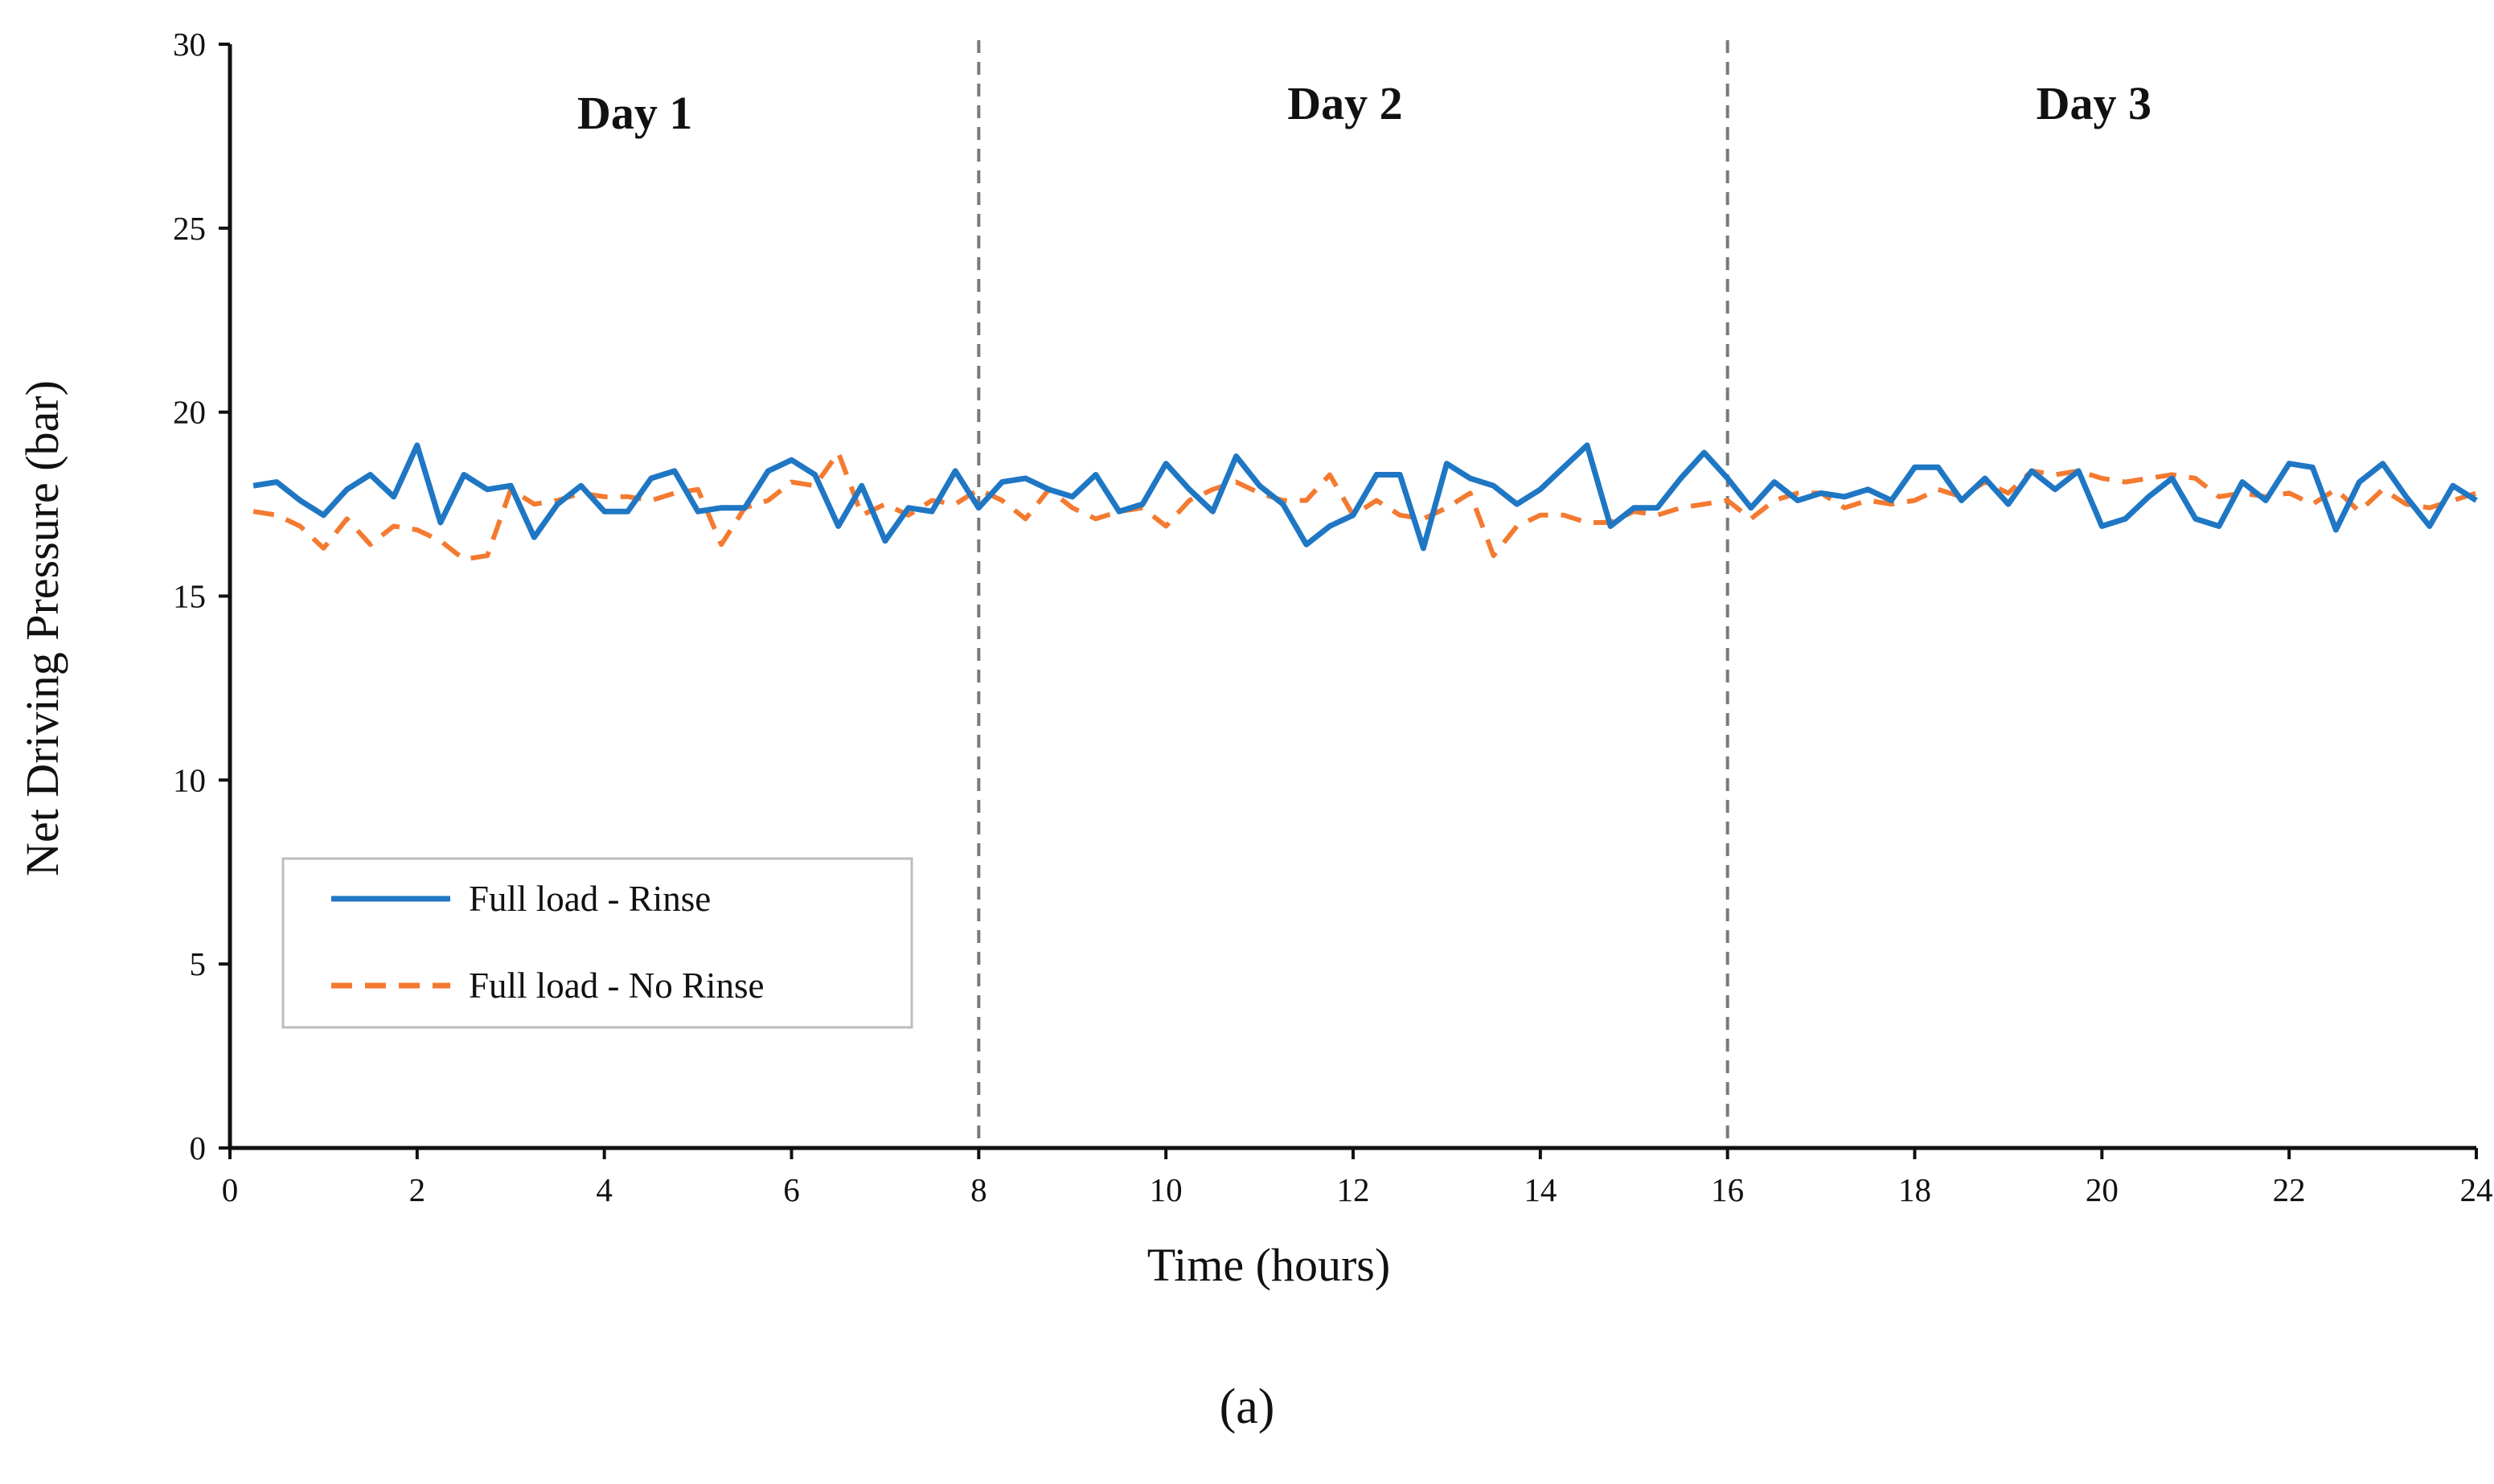 The height and width of the screenshot is (1484, 2494). Describe the element at coordinates (1727, 1190) in the screenshot. I see `x-tick-label: 16` at that location.